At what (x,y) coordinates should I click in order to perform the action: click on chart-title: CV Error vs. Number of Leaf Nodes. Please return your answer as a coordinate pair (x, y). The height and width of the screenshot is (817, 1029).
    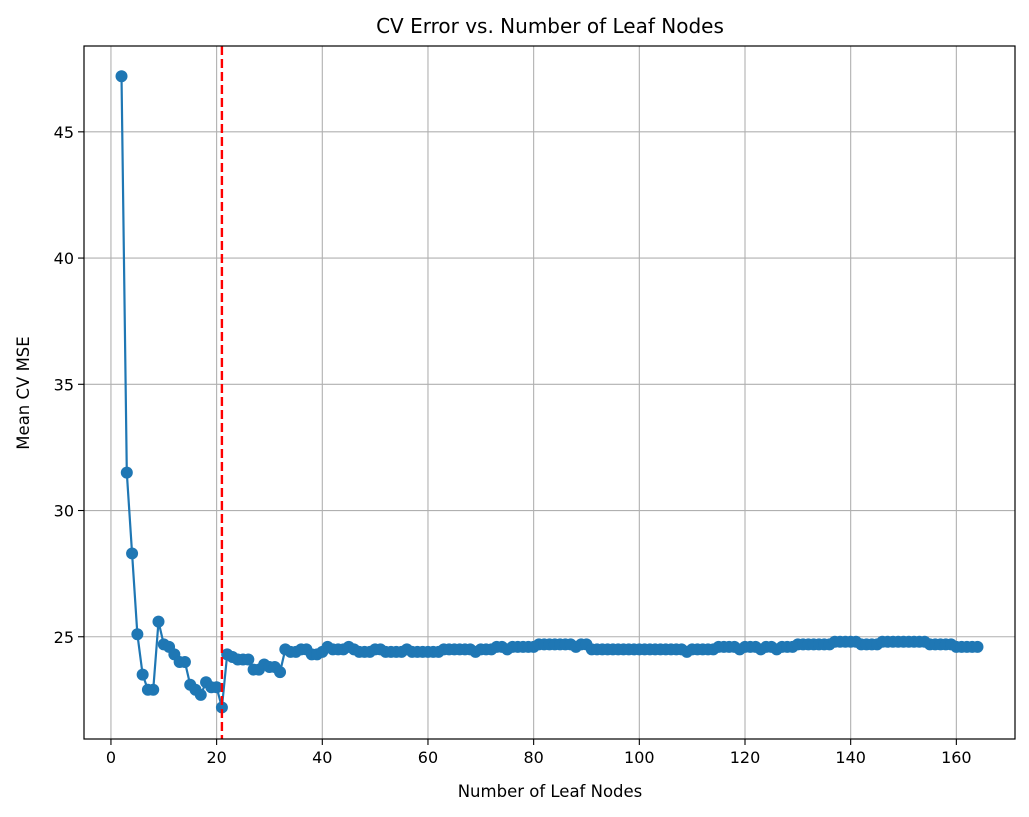
    Looking at the image, I should click on (550, 26).